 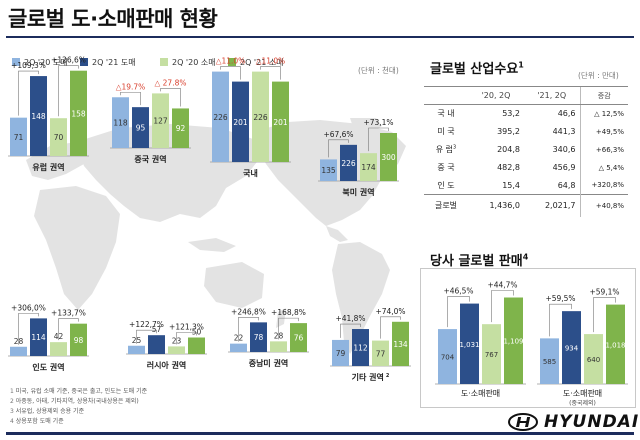 I want to click on map-indonesia, so click(x=212, y=245).